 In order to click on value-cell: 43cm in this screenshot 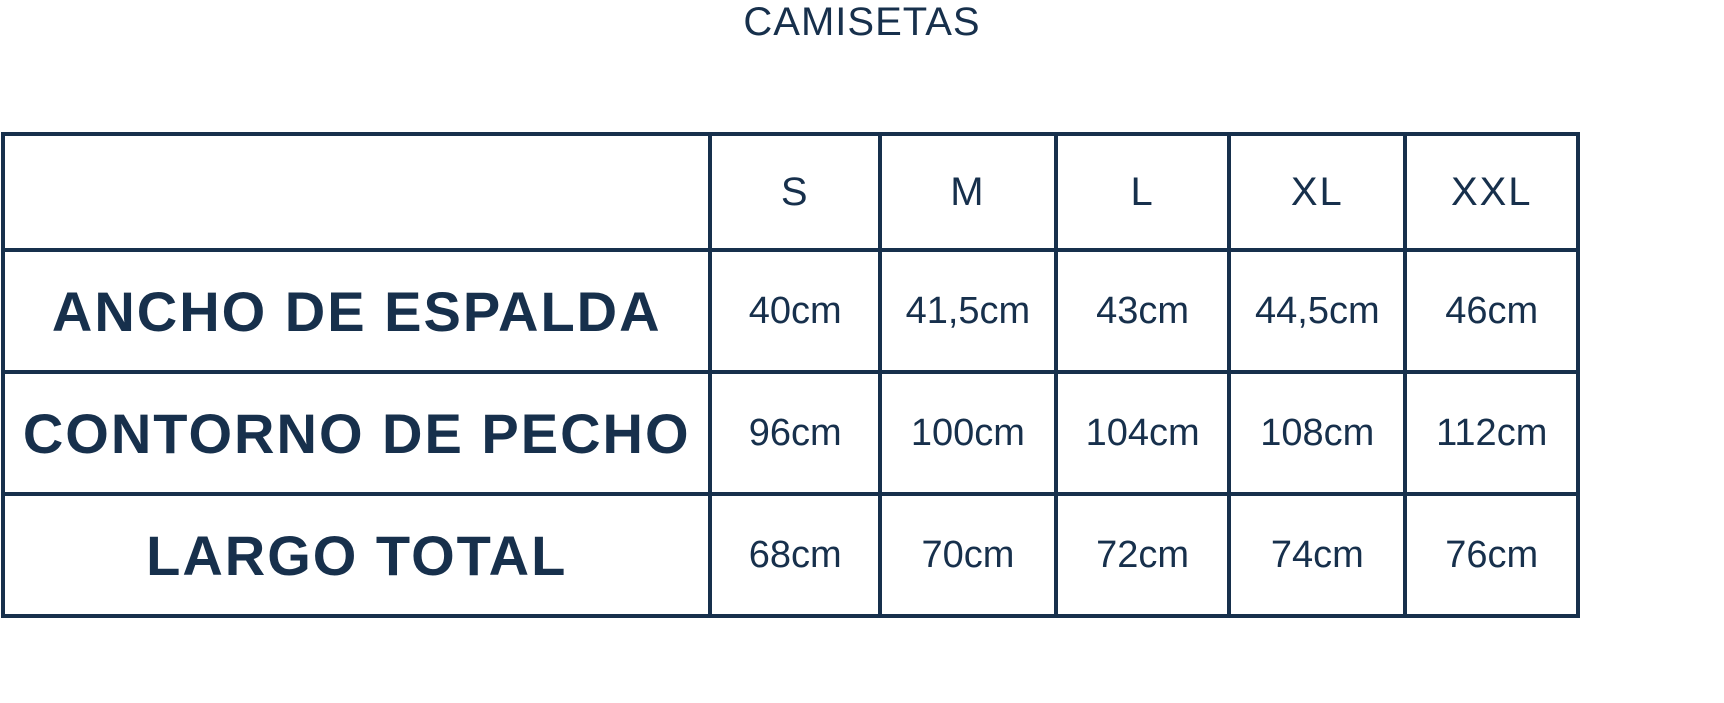, I will do `click(1142, 311)`.